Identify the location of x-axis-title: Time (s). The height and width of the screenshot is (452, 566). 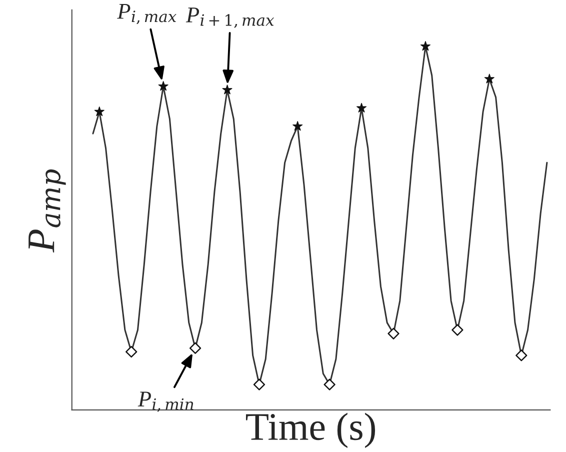
(311, 430).